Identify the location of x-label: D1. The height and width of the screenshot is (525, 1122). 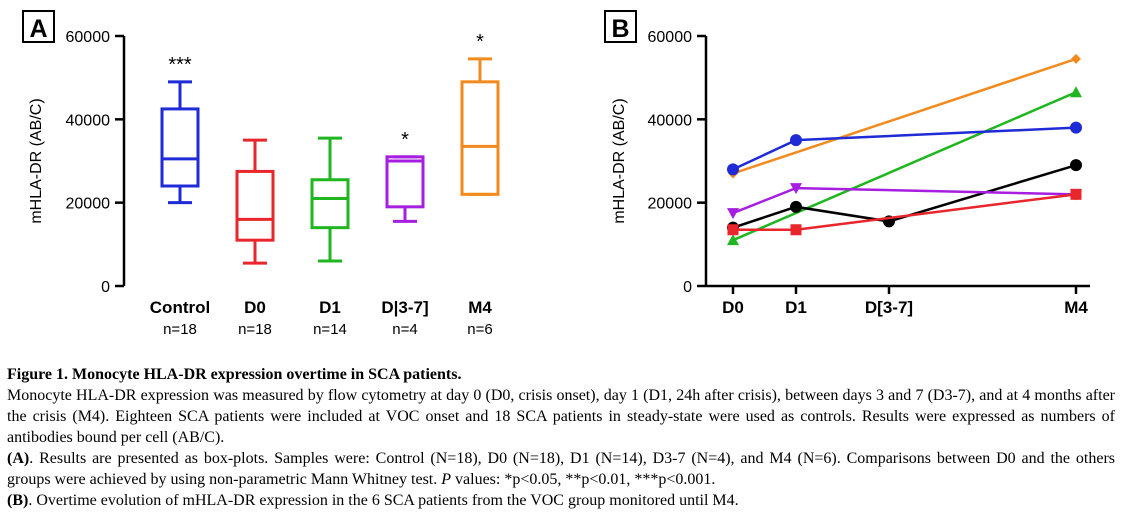
(796, 307).